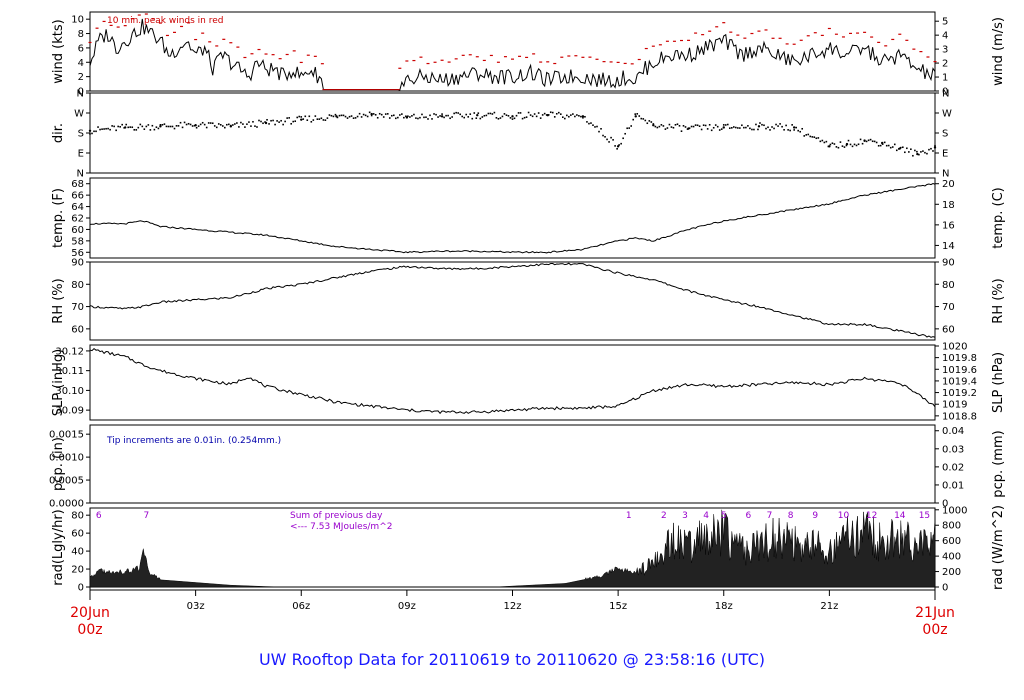 The width and height of the screenshot is (1024, 700). I want to click on rad-ytick-label-left: 0, so click(81, 588).